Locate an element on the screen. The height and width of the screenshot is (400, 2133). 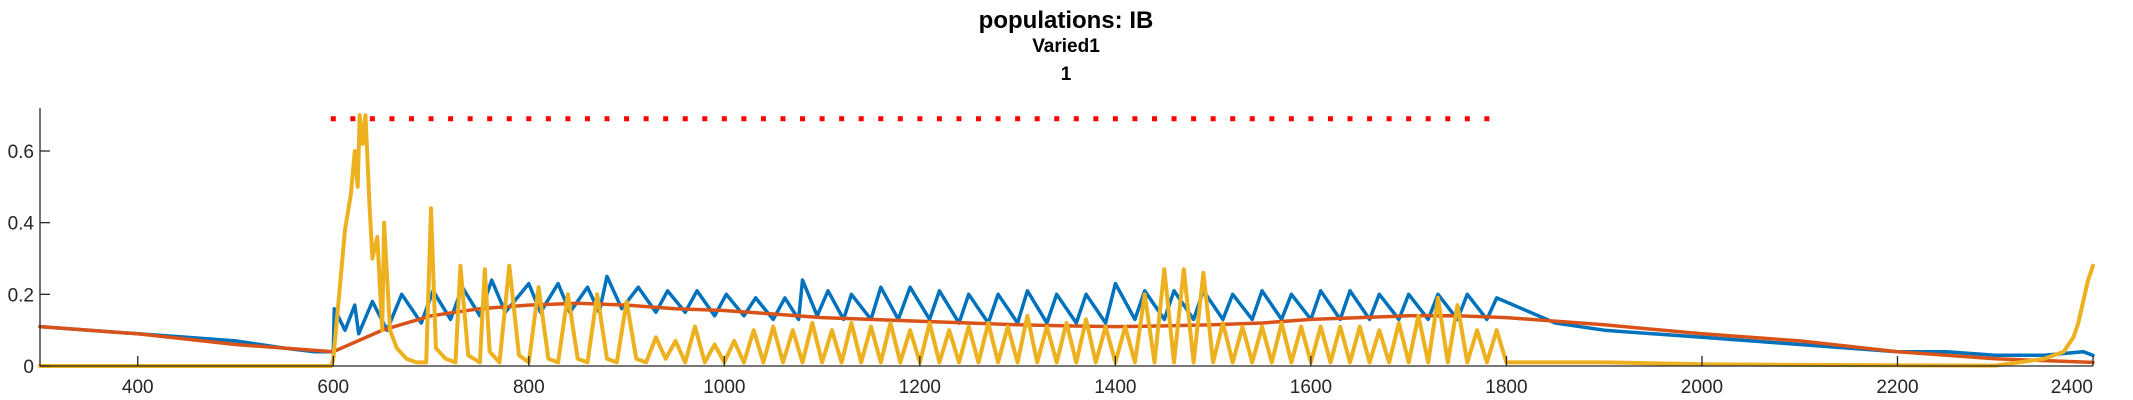
chart-subtitle-1: Varied1 is located at coordinates (1066, 46).